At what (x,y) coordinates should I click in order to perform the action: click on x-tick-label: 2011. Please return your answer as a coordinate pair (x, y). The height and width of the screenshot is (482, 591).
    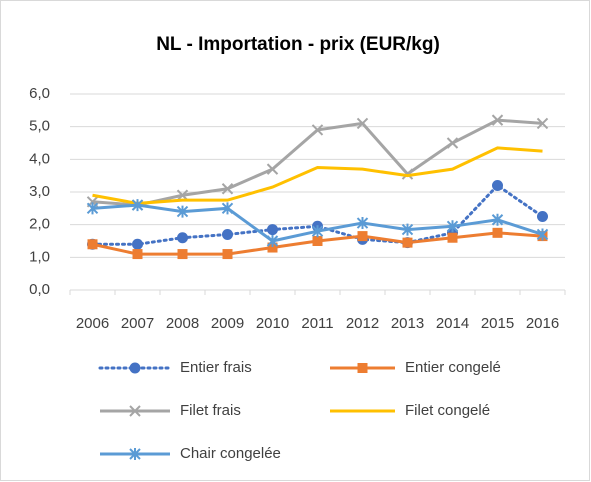
    Looking at the image, I should click on (317, 323).